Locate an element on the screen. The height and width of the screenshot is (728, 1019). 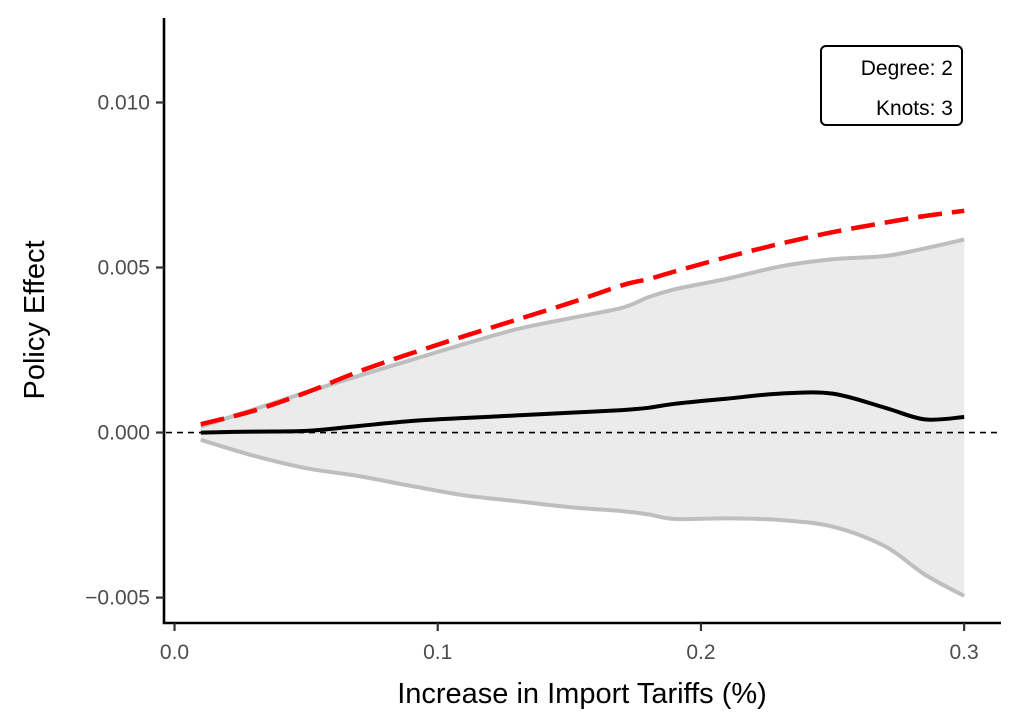
annotation-box: Degree: 2 Knots: 3 is located at coordinates (891, 85).